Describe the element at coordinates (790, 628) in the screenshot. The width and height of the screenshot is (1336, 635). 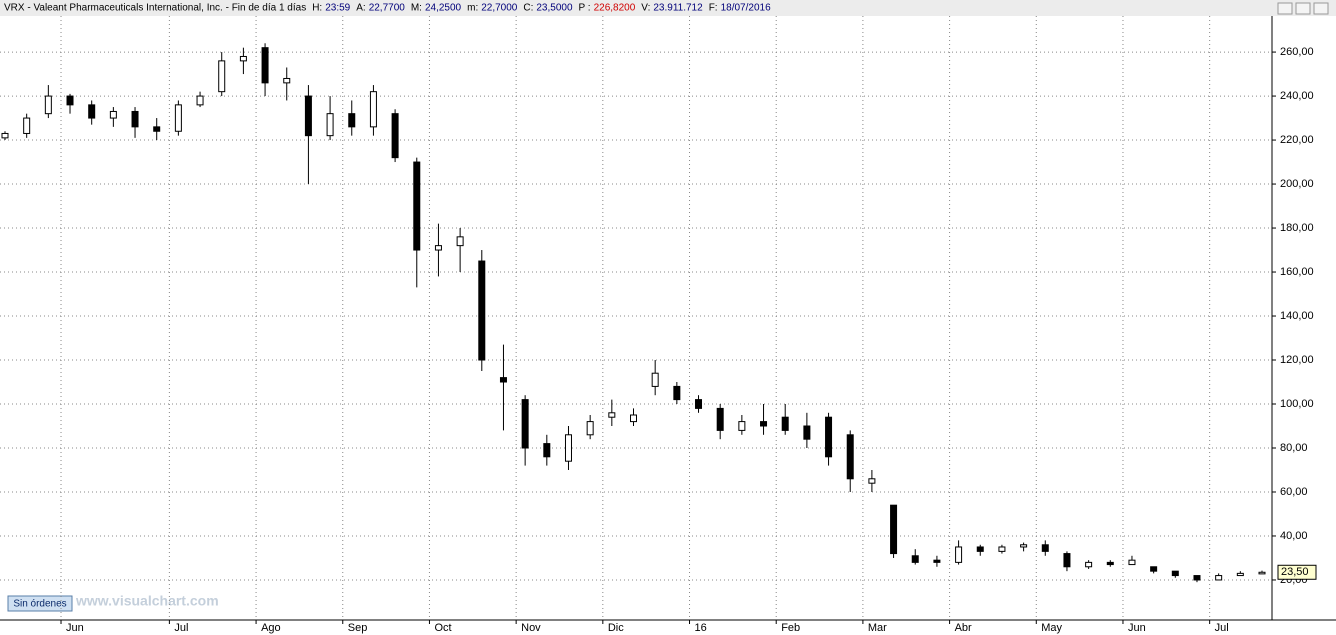
I see `x-tick-label: Feb` at that location.